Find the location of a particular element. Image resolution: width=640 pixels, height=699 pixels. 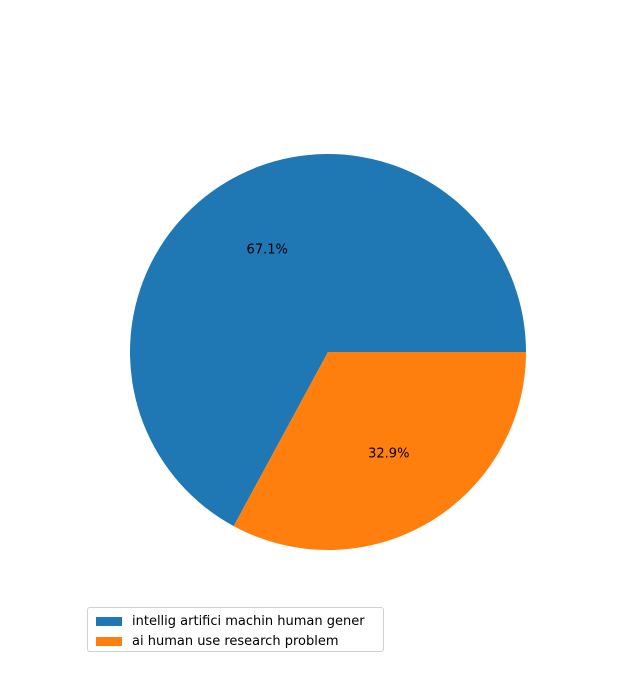

pie-pct-label-0: 67.1% is located at coordinates (267, 249).